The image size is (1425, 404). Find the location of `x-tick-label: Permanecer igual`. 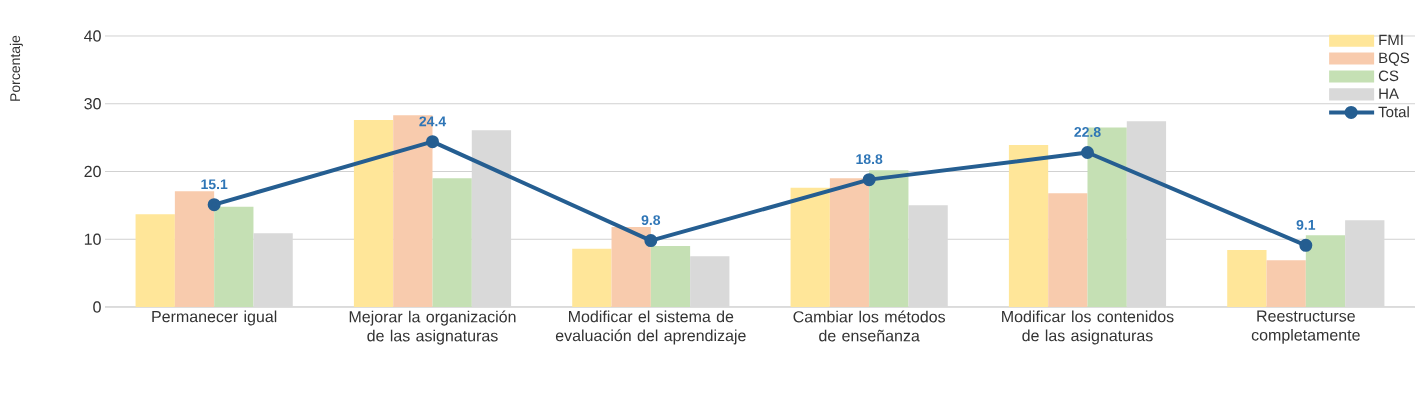

x-tick-label: Permanecer igual is located at coordinates (214, 318).